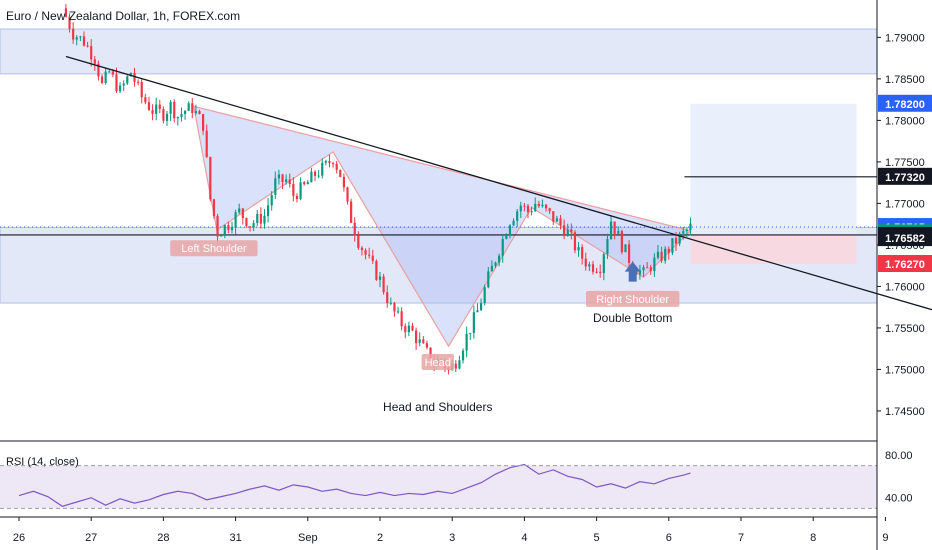 The height and width of the screenshot is (550, 932). What do you see at coordinates (773, 169) in the screenshot?
I see `target-zone` at bounding box center [773, 169].